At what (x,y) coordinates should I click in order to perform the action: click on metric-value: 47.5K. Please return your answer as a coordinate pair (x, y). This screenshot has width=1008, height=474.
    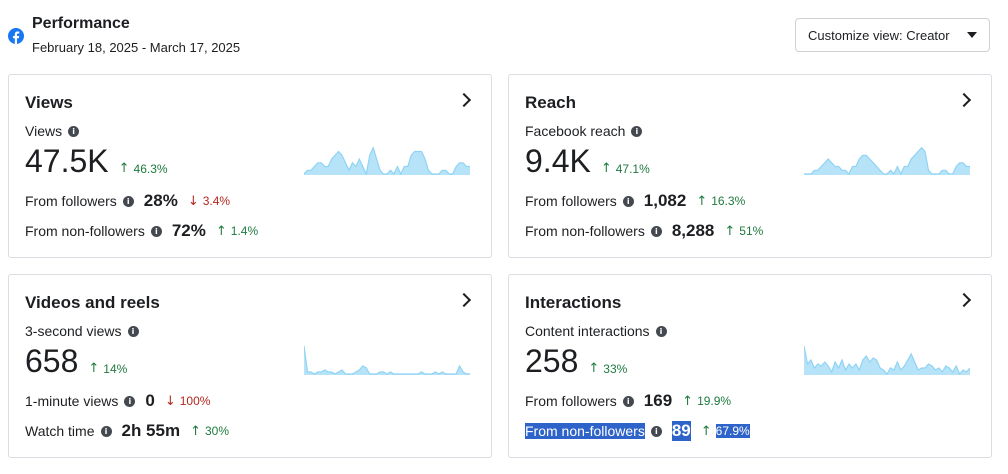
    Looking at the image, I should click on (67, 161).